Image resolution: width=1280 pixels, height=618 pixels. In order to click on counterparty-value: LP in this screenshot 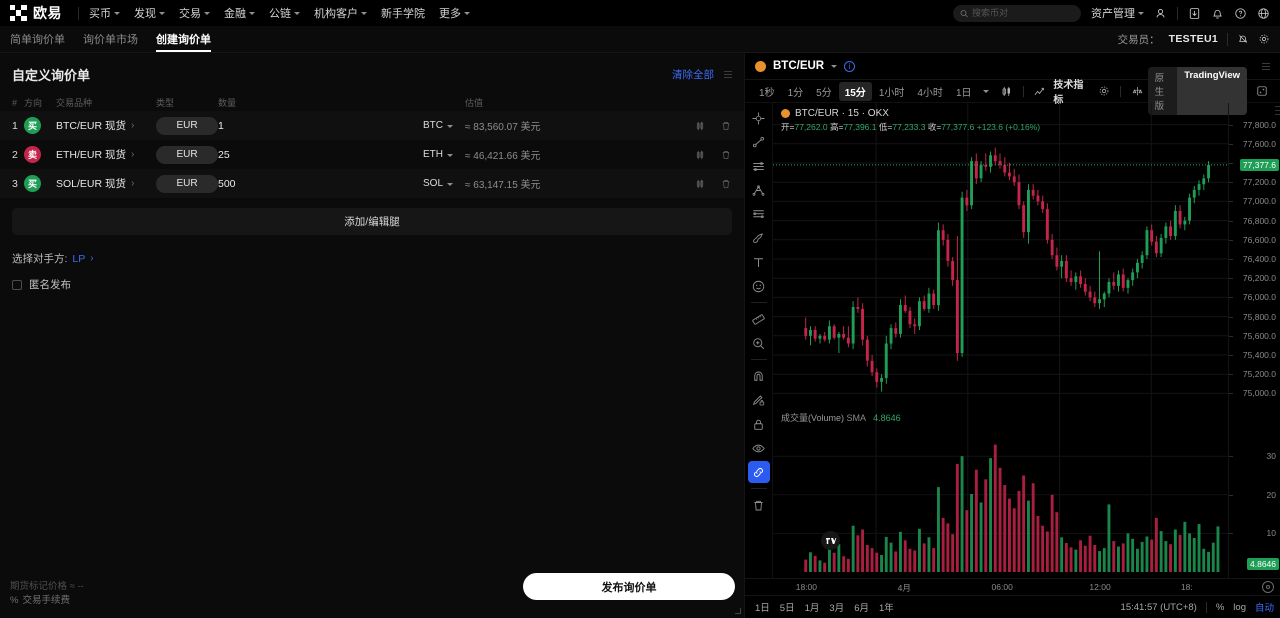, I will do `click(79, 258)`.